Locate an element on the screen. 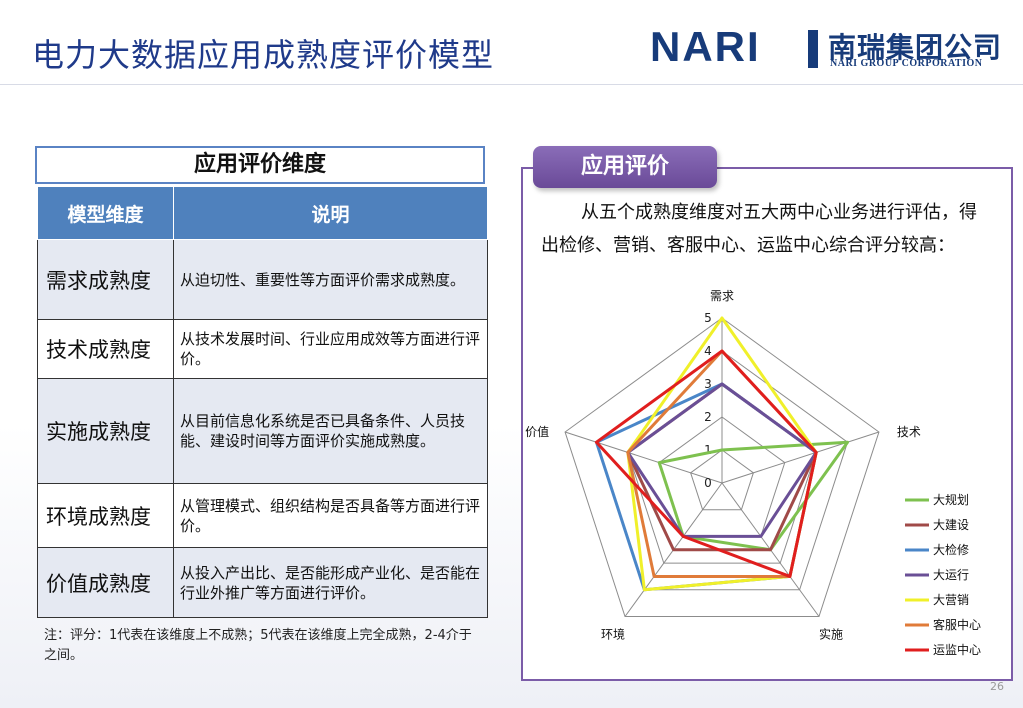 The width and height of the screenshot is (1023, 708). dimension-description: 从投入产出比、是否能形成产业化、是否能在行业外推广等方面进行评价。 is located at coordinates (330, 582).